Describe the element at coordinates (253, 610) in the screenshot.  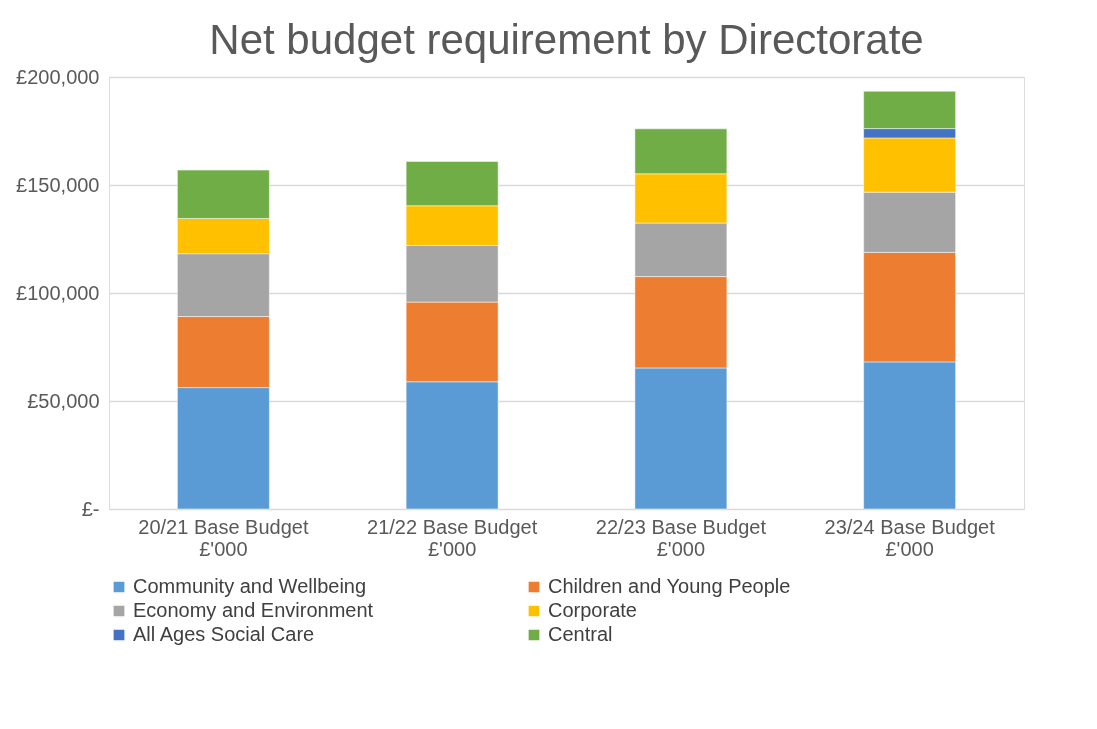
I see `legend-label: Economy and Environment` at that location.